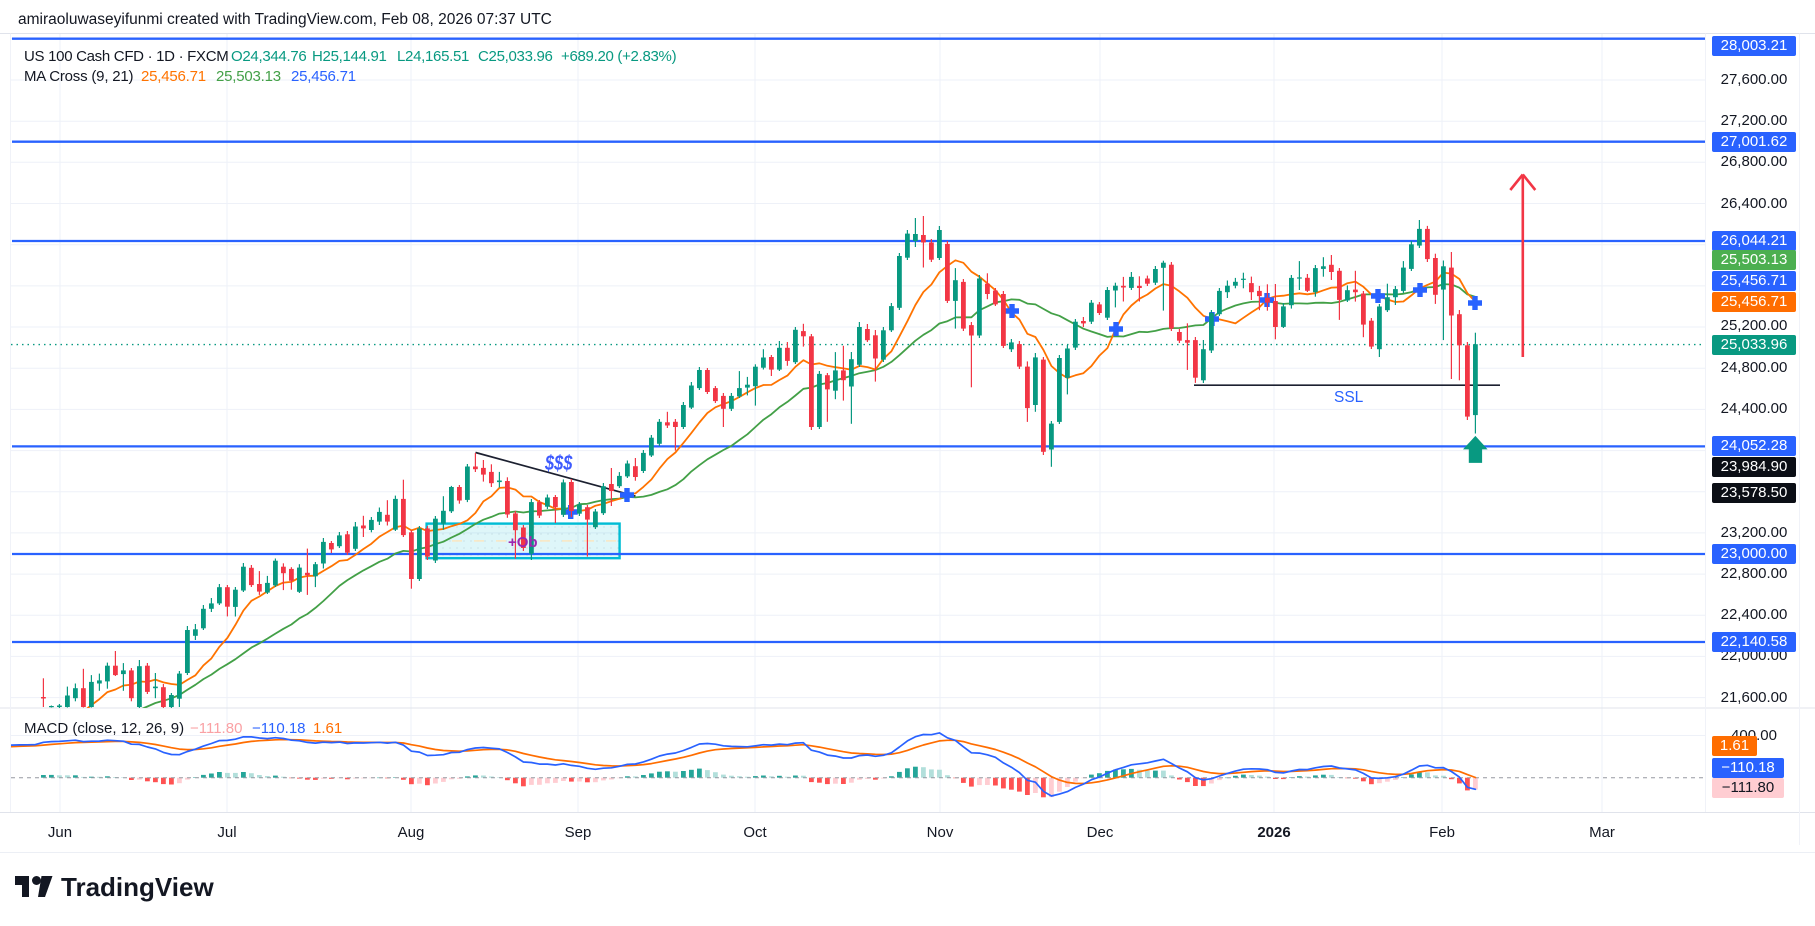  I want to click on svg-text: TradingView, so click(137, 889).